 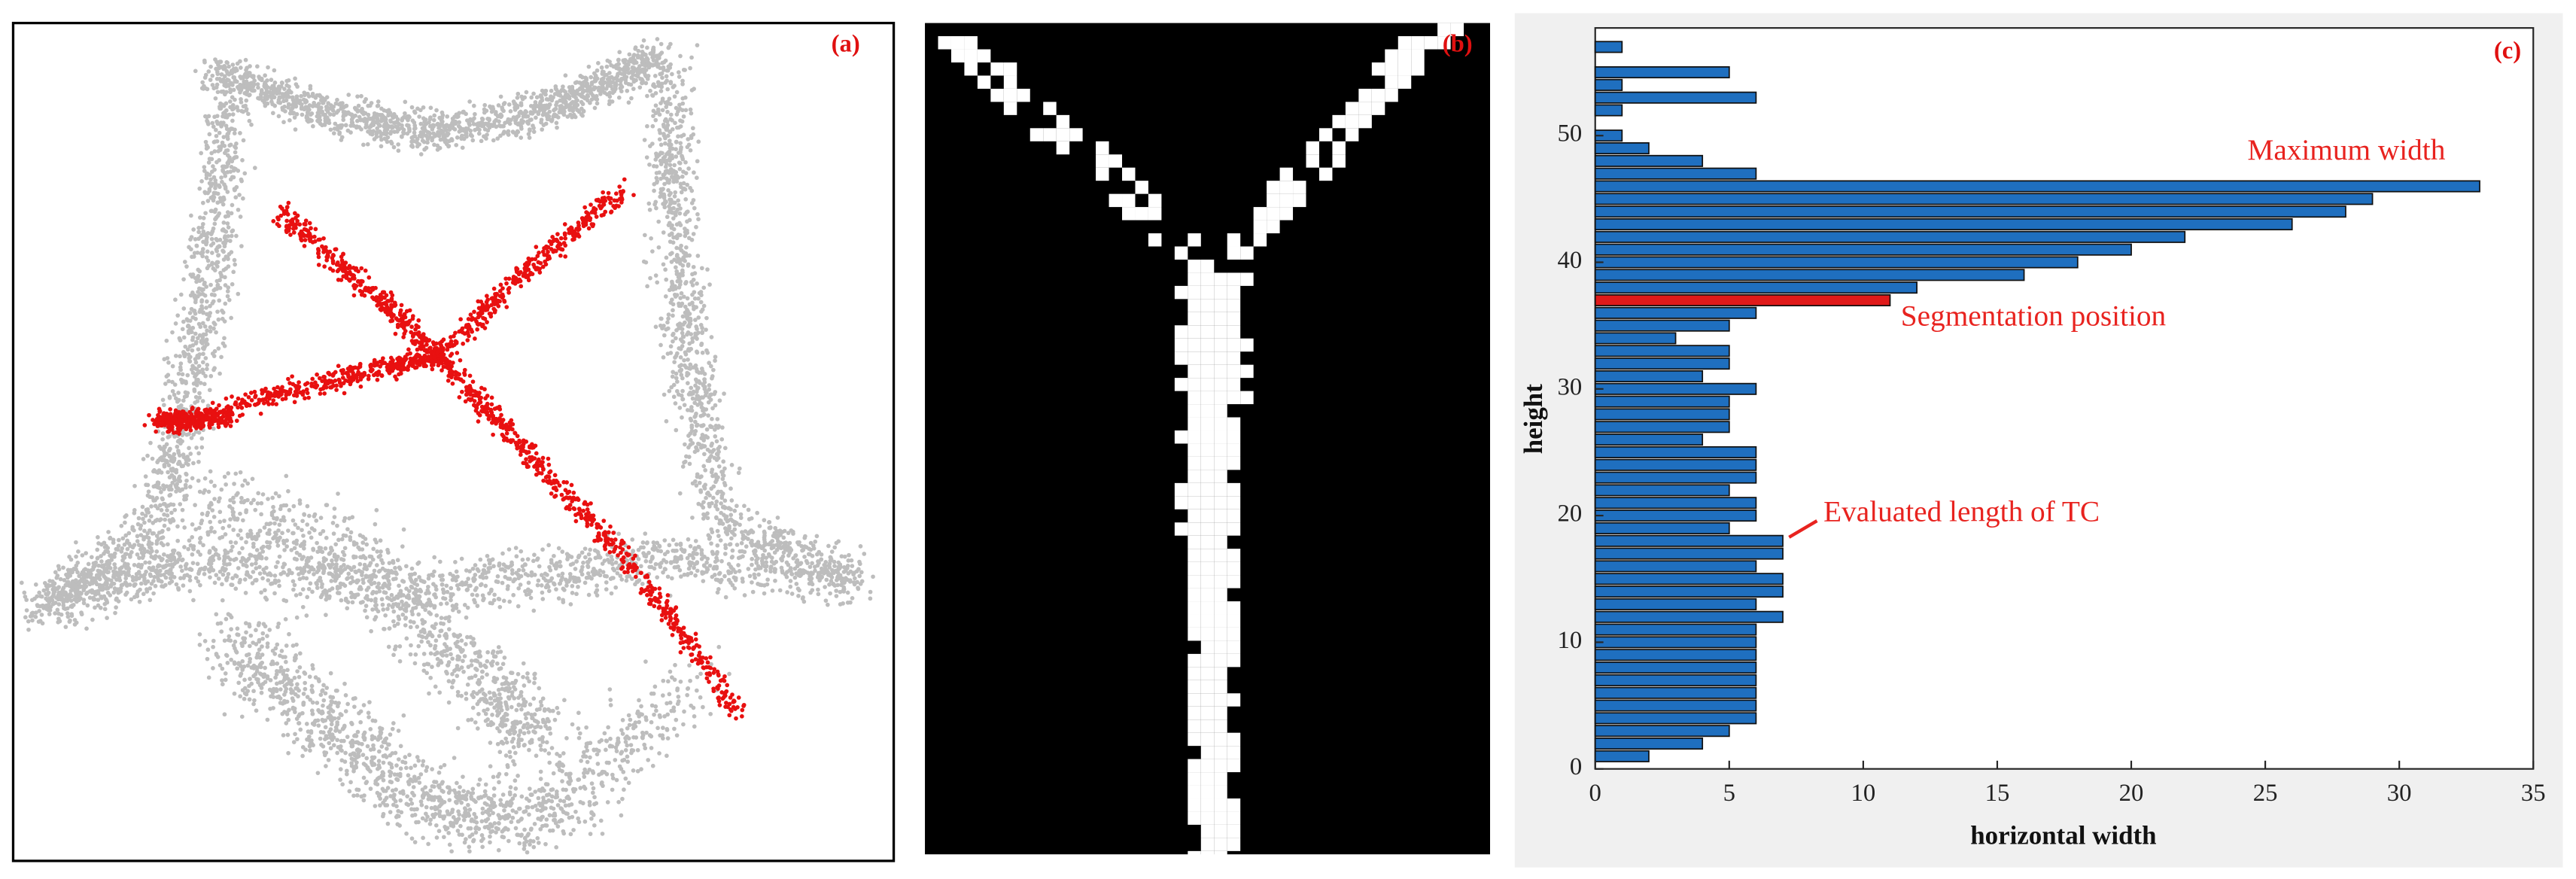 I want to click on annotation: Evaluated length of TC, so click(x=1961, y=511).